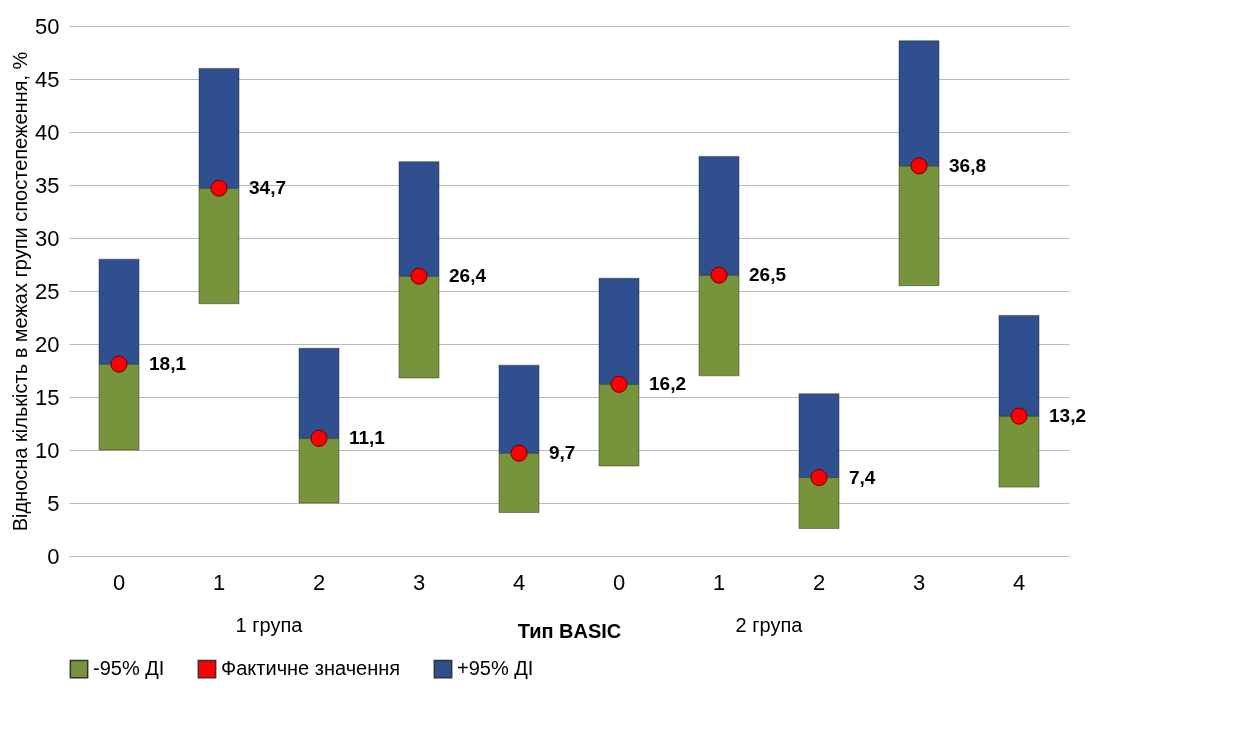  I want to click on legend-label: -95% ДІ, so click(129, 668).